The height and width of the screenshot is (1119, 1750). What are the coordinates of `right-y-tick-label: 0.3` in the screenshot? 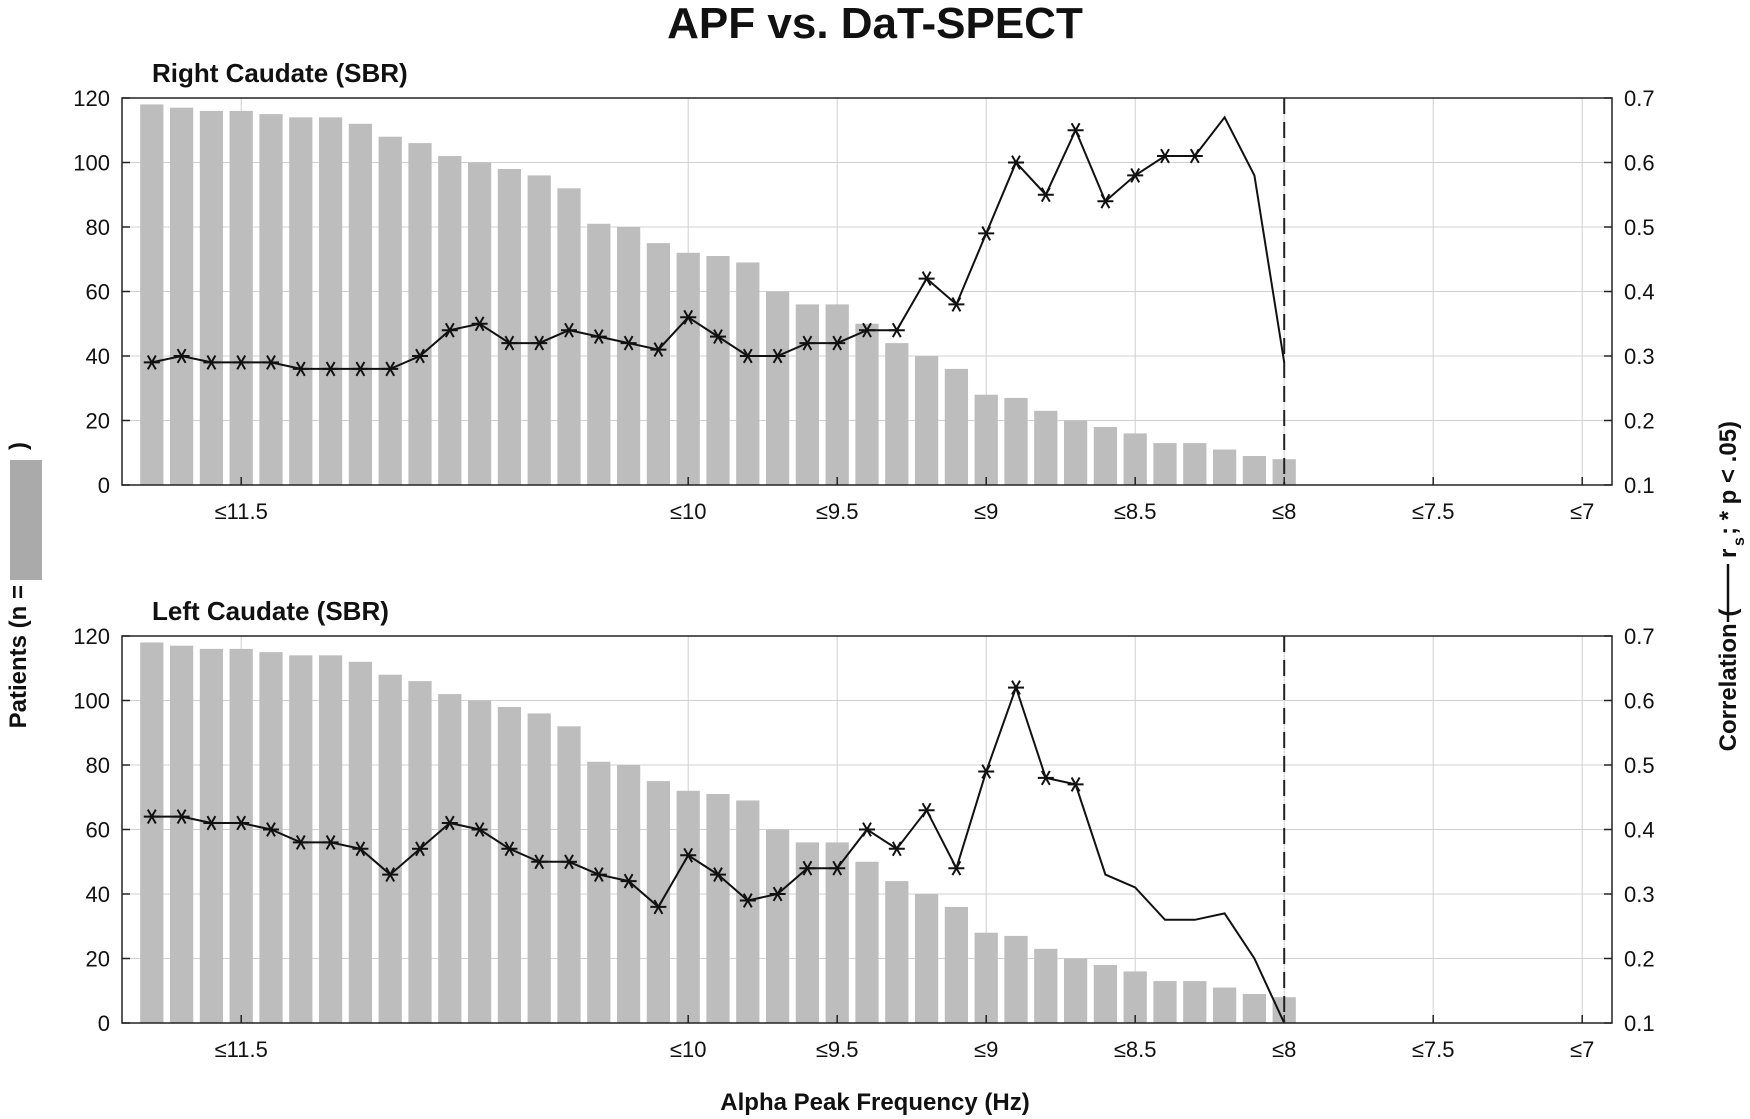 It's located at (1639, 894).